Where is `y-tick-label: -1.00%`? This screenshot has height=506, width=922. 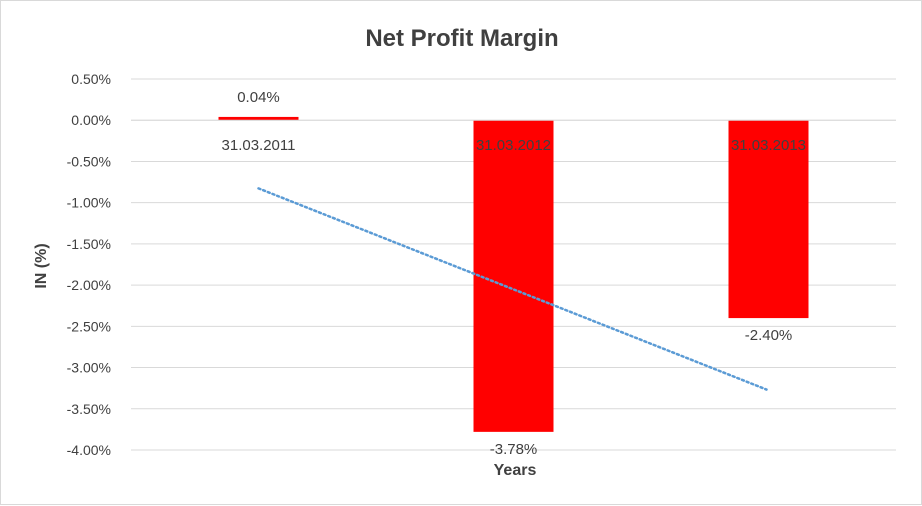 y-tick-label: -1.00% is located at coordinates (89, 203).